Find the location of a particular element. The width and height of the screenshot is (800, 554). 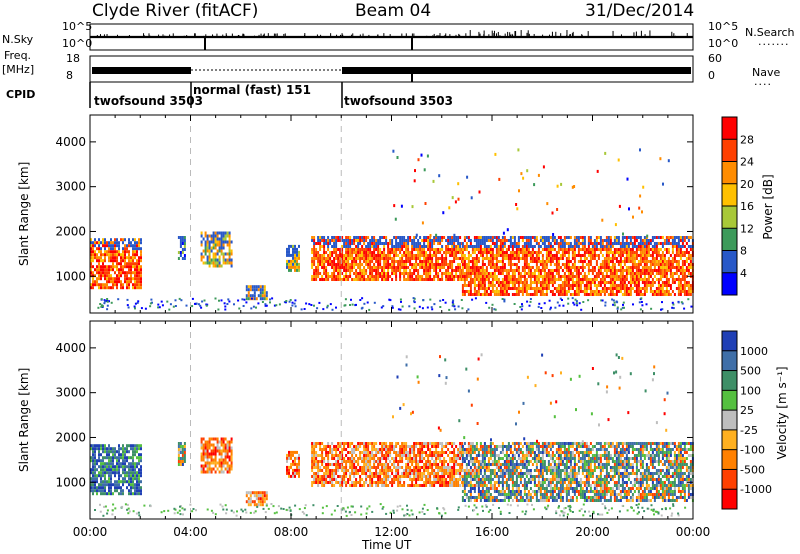

nave-tick-low: 0 is located at coordinates (711, 75).